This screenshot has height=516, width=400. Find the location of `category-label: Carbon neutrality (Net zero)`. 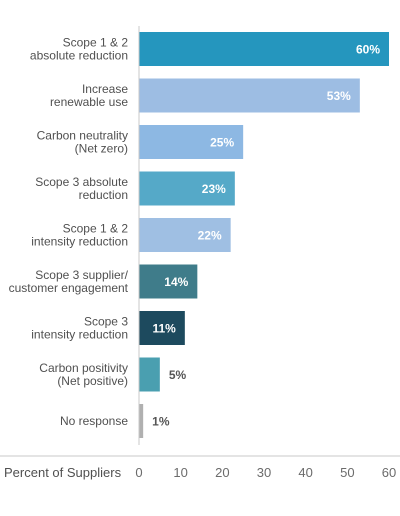

category-label: Carbon neutrality (Net zero) is located at coordinates (82, 142).